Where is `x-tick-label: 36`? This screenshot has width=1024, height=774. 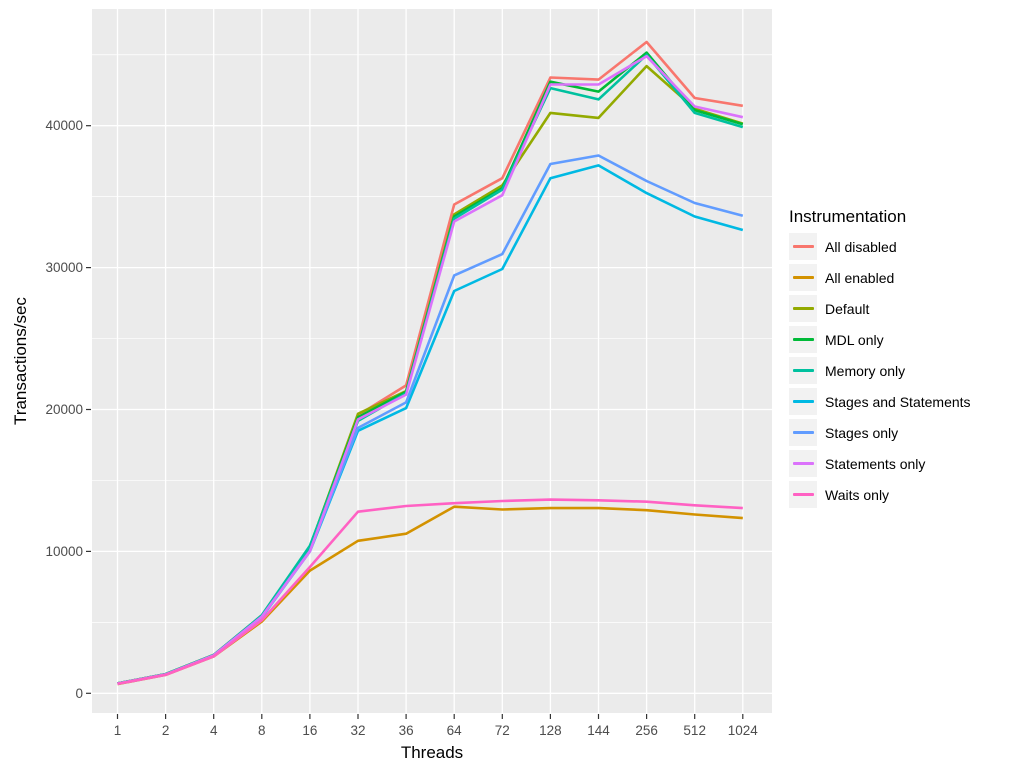 x-tick-label: 36 is located at coordinates (406, 730).